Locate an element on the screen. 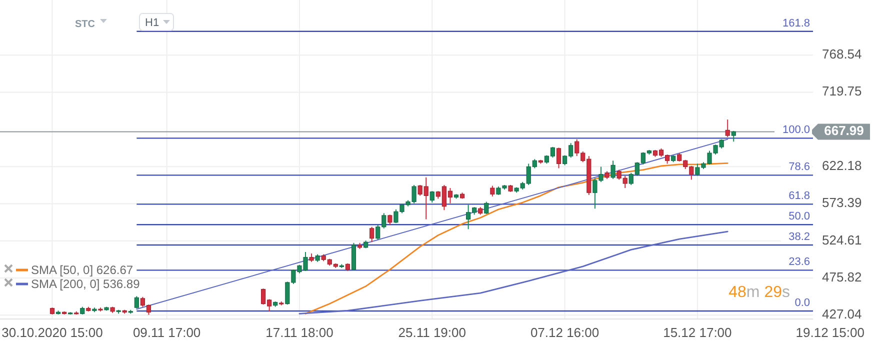 The width and height of the screenshot is (882, 345). annotation: 23.6 is located at coordinates (799, 262).